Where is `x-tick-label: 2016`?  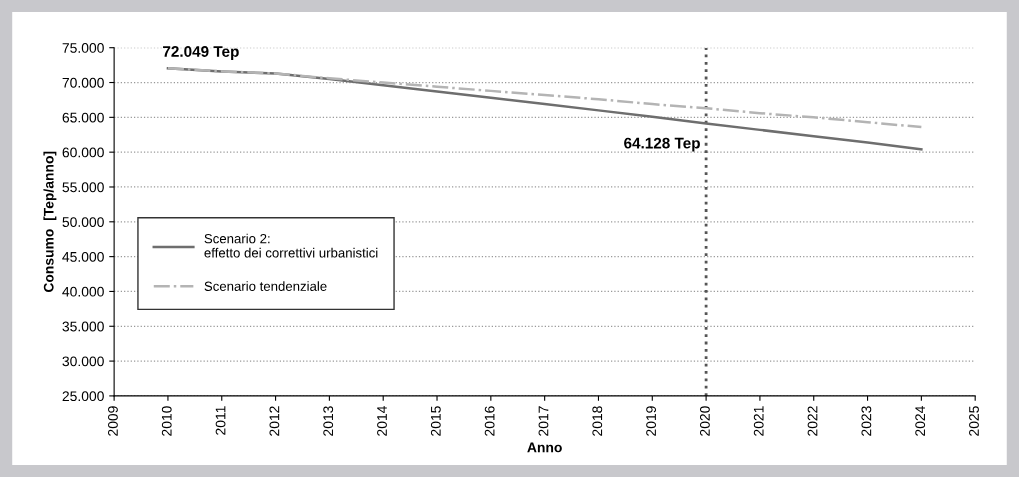
x-tick-label: 2016 is located at coordinates (489, 421).